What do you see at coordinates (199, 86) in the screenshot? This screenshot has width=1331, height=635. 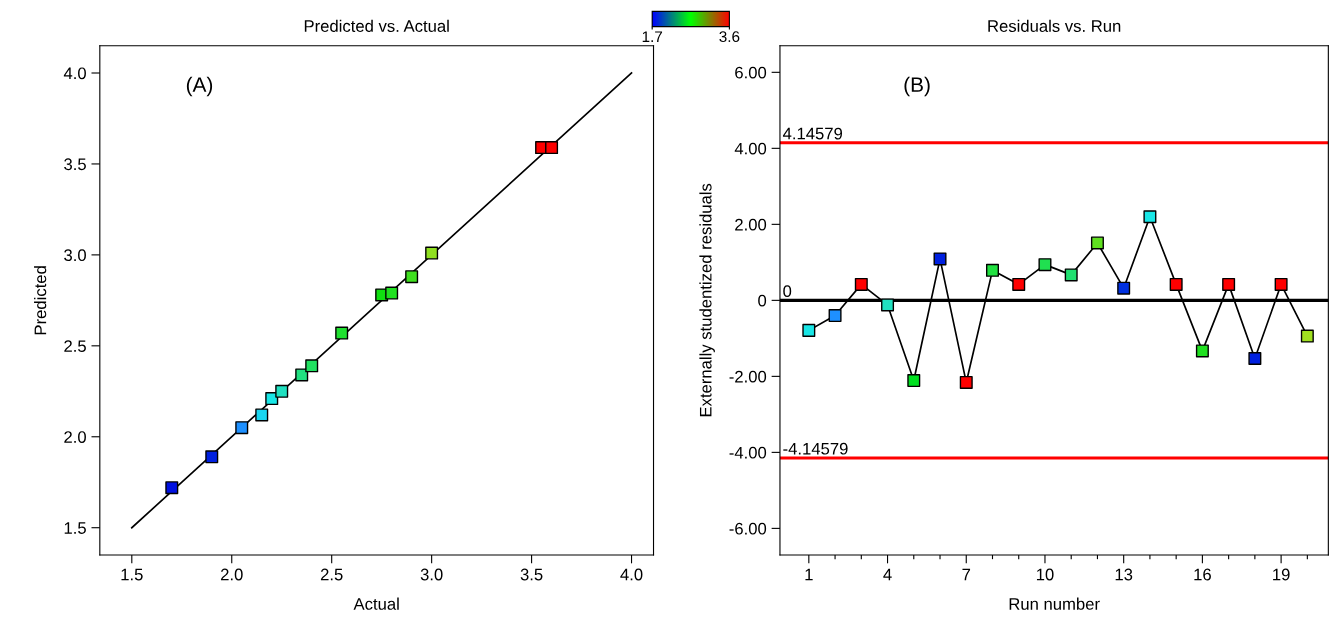 I see `annotation: (A)` at bounding box center [199, 86].